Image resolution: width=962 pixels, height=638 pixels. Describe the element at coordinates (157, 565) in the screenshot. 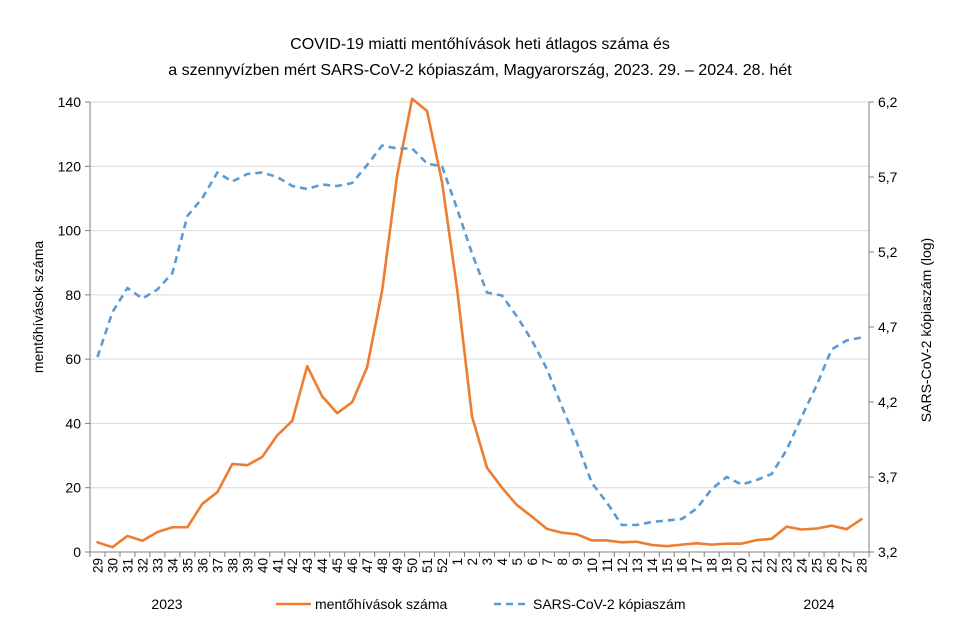

I see `x-tick-label: 33` at that location.